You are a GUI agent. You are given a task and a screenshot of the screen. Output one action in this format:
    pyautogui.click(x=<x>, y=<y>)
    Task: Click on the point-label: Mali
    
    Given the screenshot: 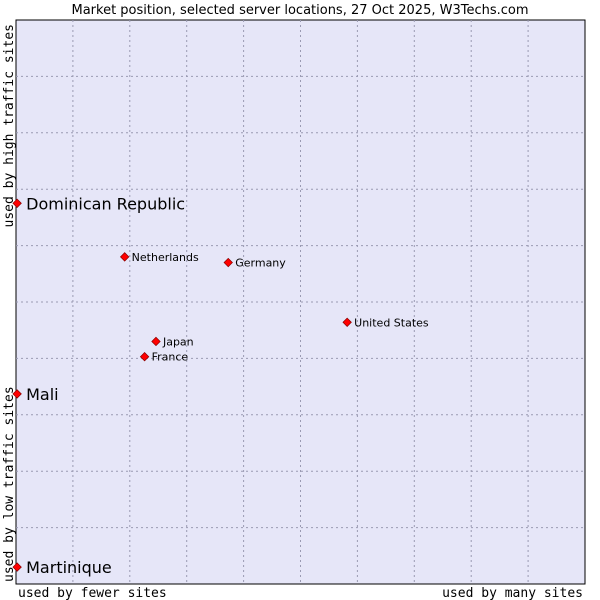 What is the action you would take?
    pyautogui.click(x=42, y=394)
    